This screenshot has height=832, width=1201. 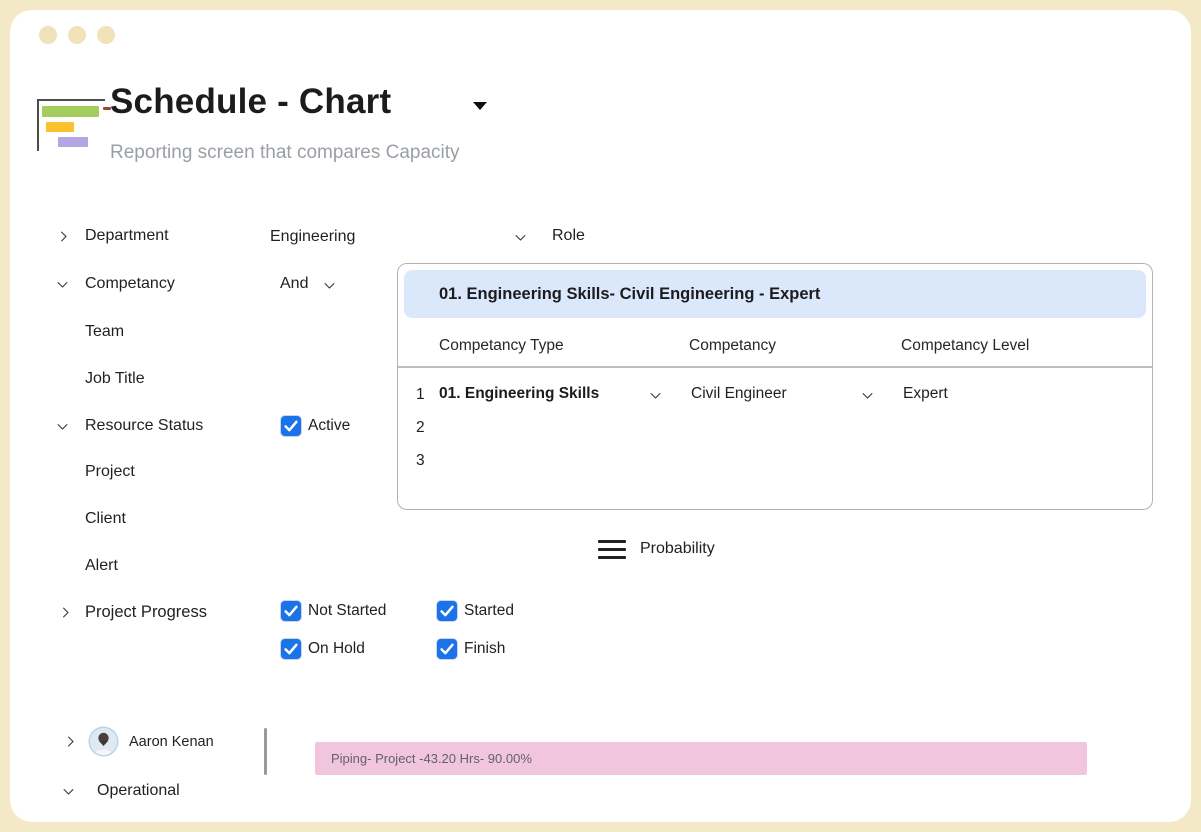 What do you see at coordinates (485, 648) in the screenshot?
I see `finish-label: Finish` at bounding box center [485, 648].